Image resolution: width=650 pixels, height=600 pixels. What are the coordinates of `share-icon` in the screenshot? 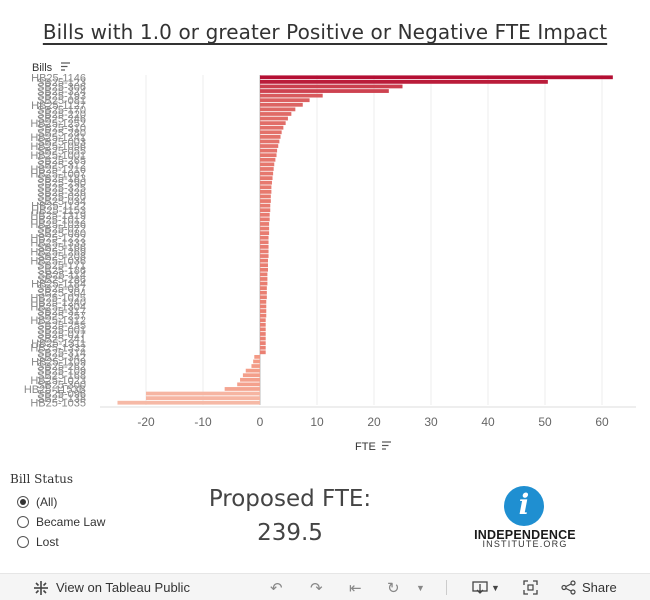 It's located at (568, 587).